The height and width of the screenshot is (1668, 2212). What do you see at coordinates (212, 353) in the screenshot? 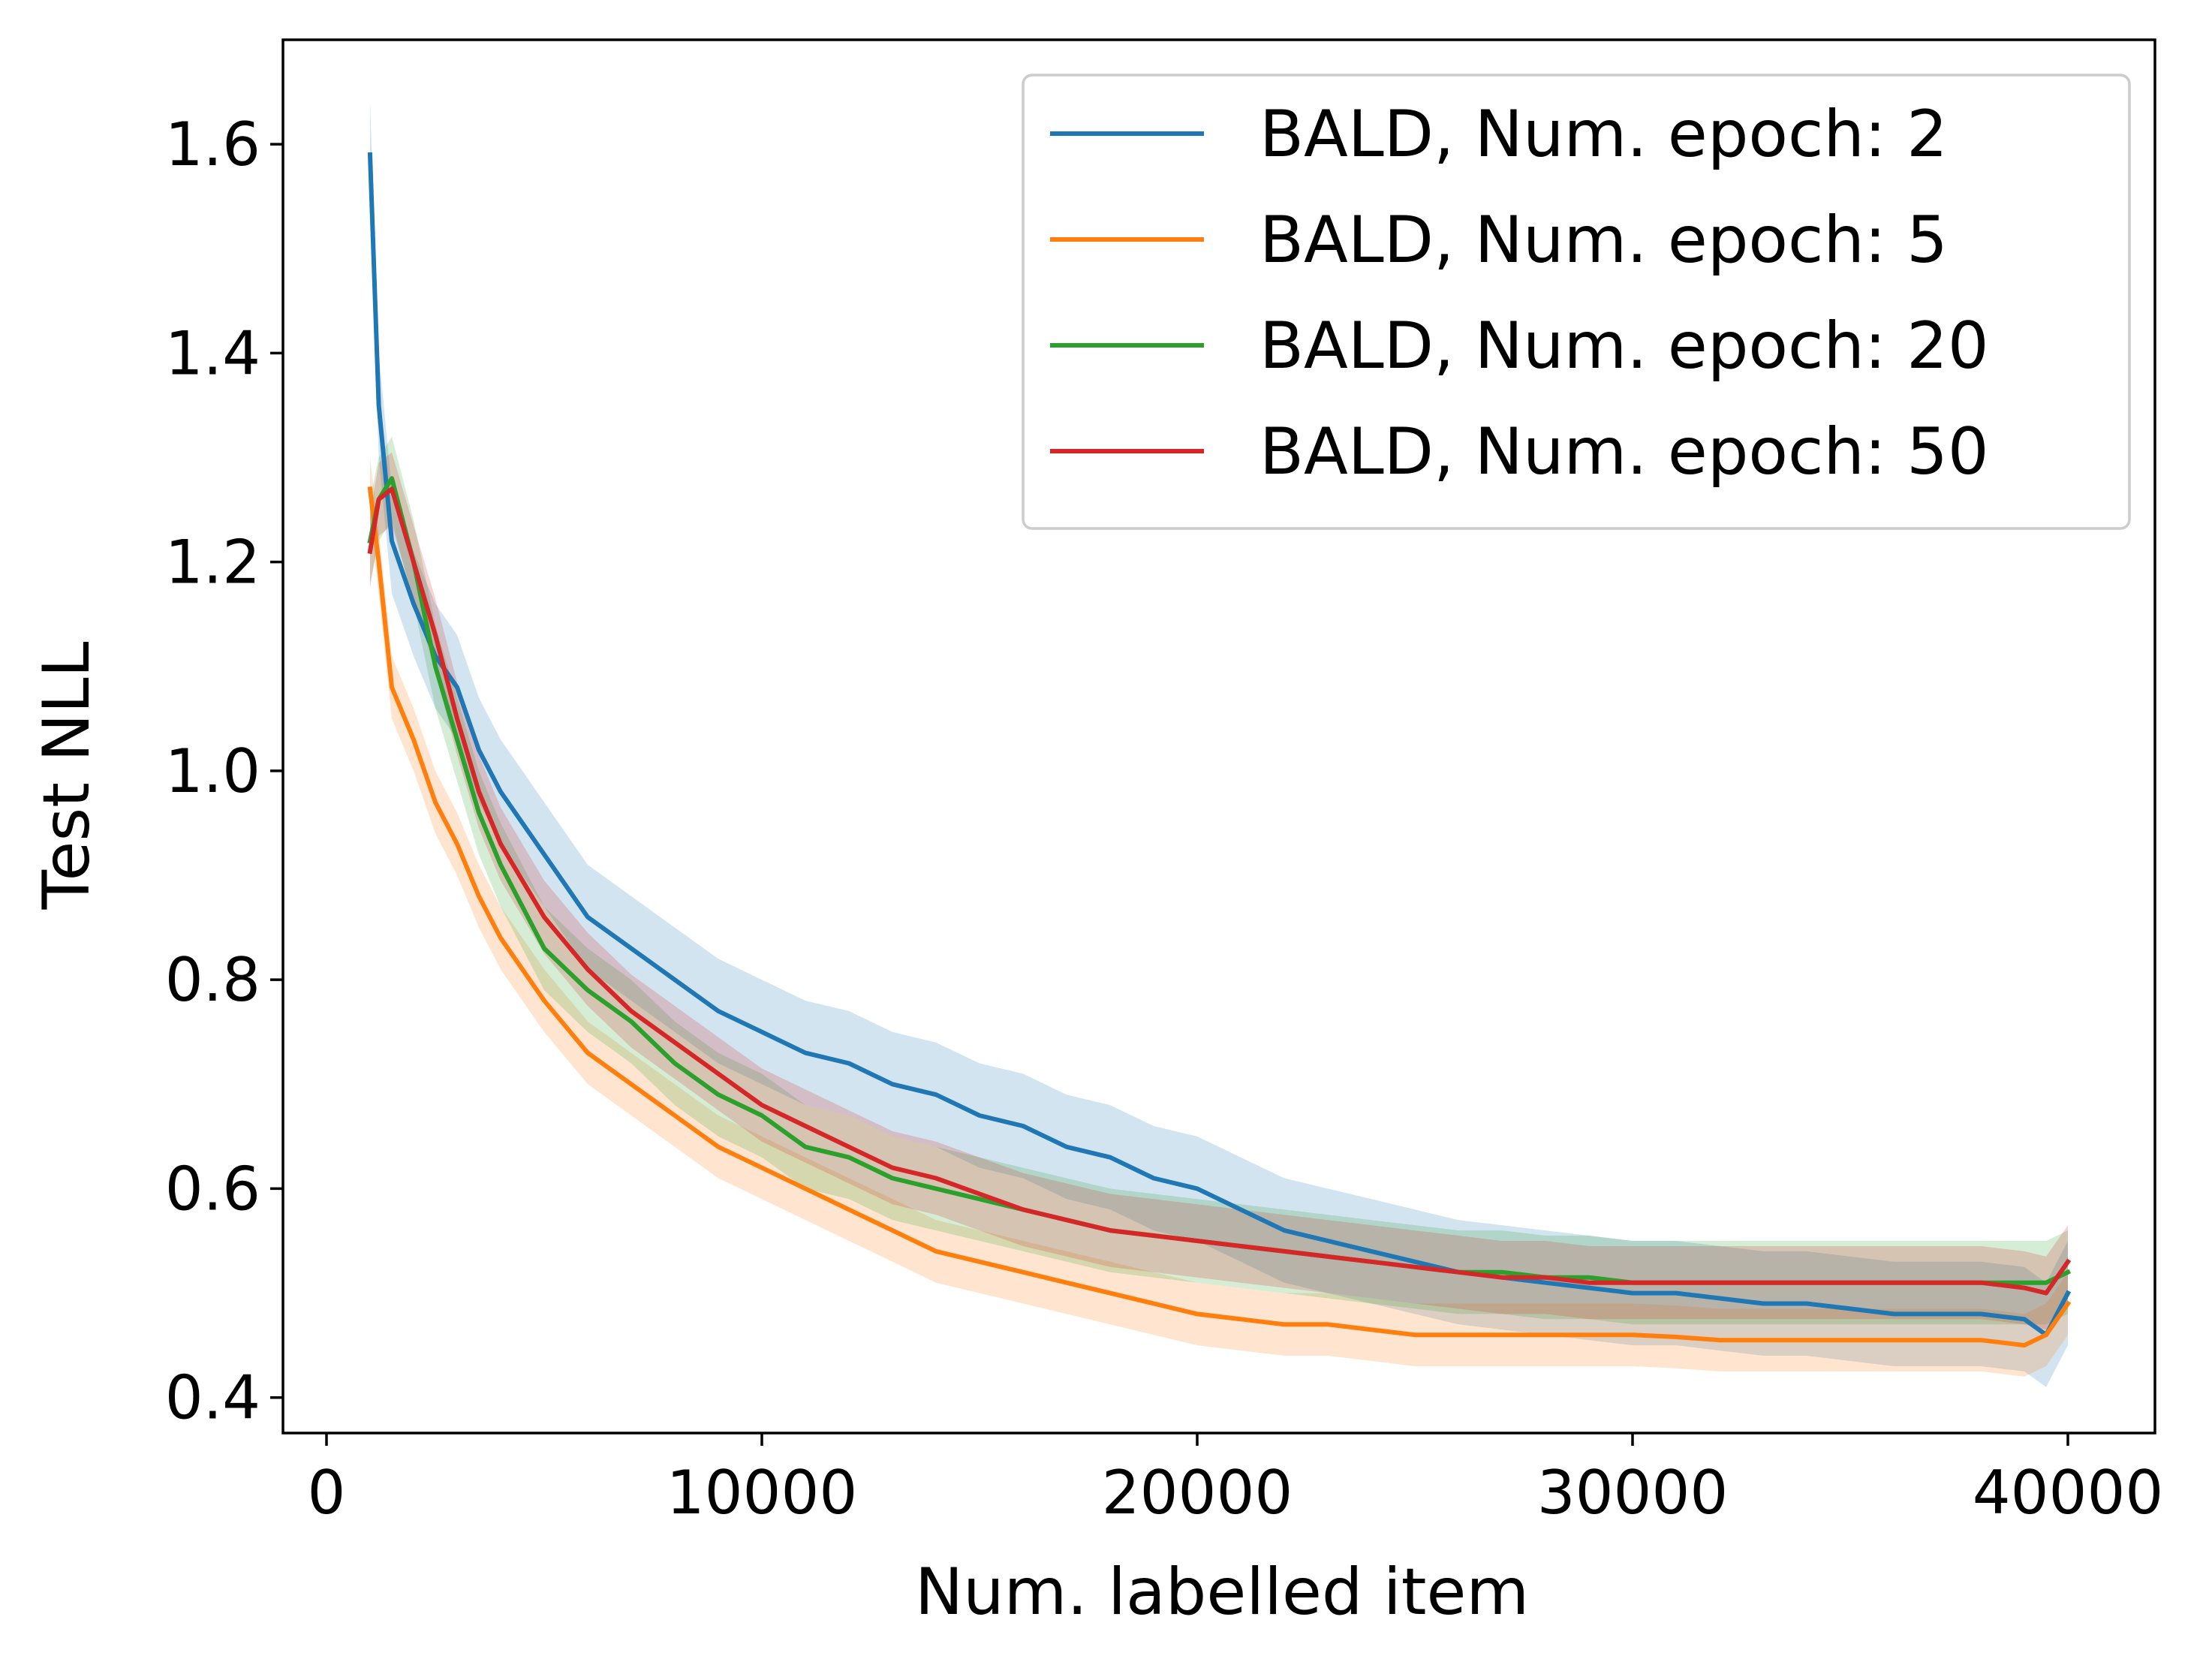
I see `y-tick-label: 1.4` at bounding box center [212, 353].